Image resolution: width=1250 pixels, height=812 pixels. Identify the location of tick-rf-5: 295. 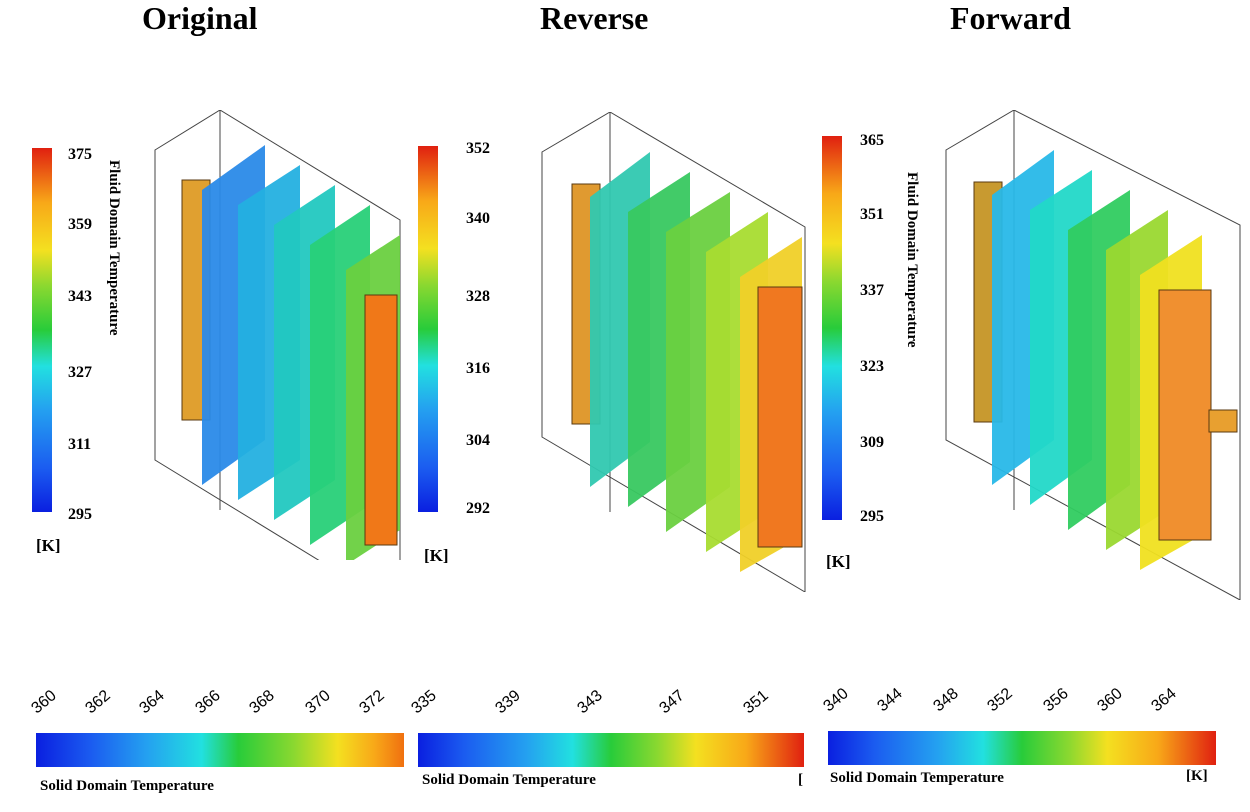
(872, 516).